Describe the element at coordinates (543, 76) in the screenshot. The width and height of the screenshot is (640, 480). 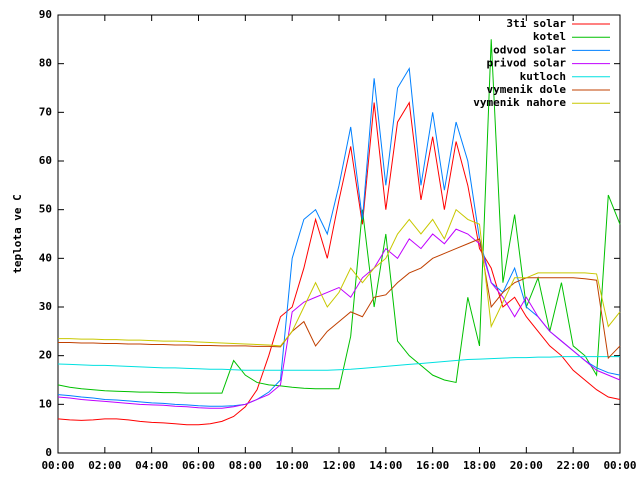
I see `legend-label: kutloch` at that location.